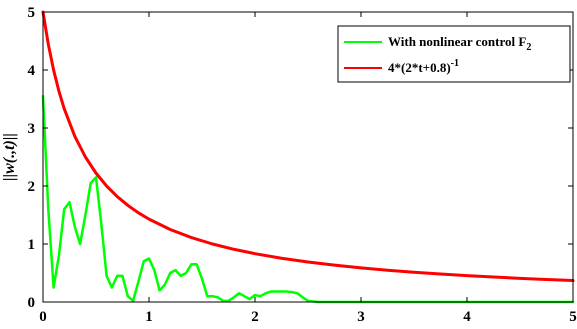 This screenshot has width=577, height=329. What do you see at coordinates (32, 13) in the screenshot?
I see `y-tick-label: 5` at bounding box center [32, 13].